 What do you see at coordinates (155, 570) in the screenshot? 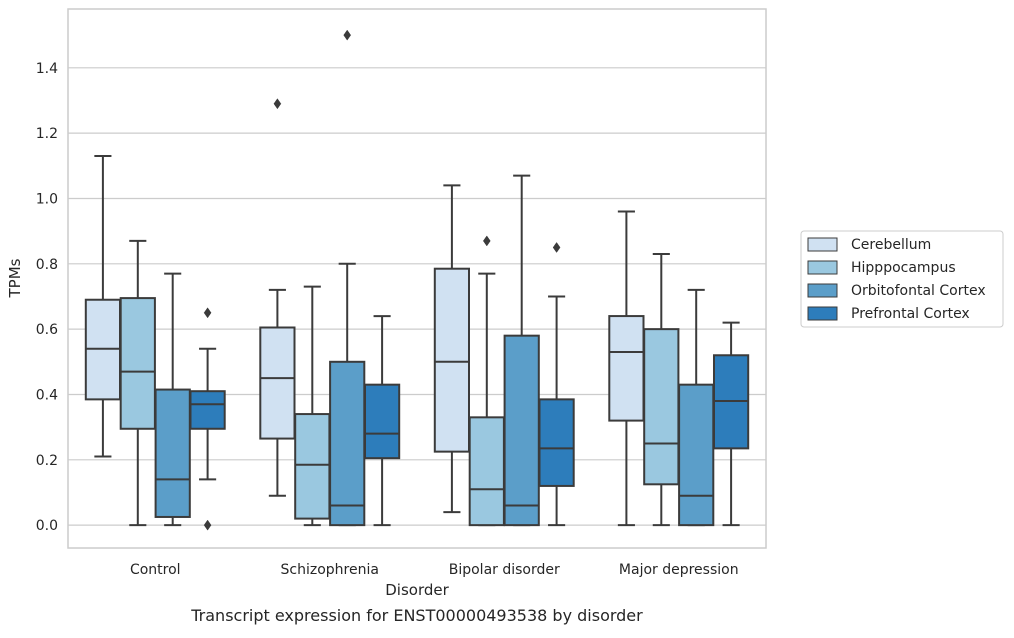
I see `x-tick-label: Control` at bounding box center [155, 570].